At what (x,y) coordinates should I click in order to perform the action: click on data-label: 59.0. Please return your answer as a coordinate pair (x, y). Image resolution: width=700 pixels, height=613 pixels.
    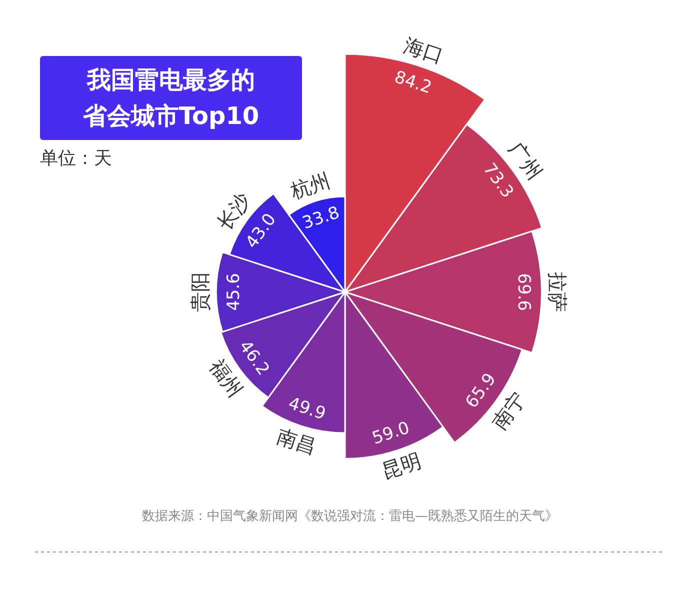
    Looking at the image, I should click on (391, 433).